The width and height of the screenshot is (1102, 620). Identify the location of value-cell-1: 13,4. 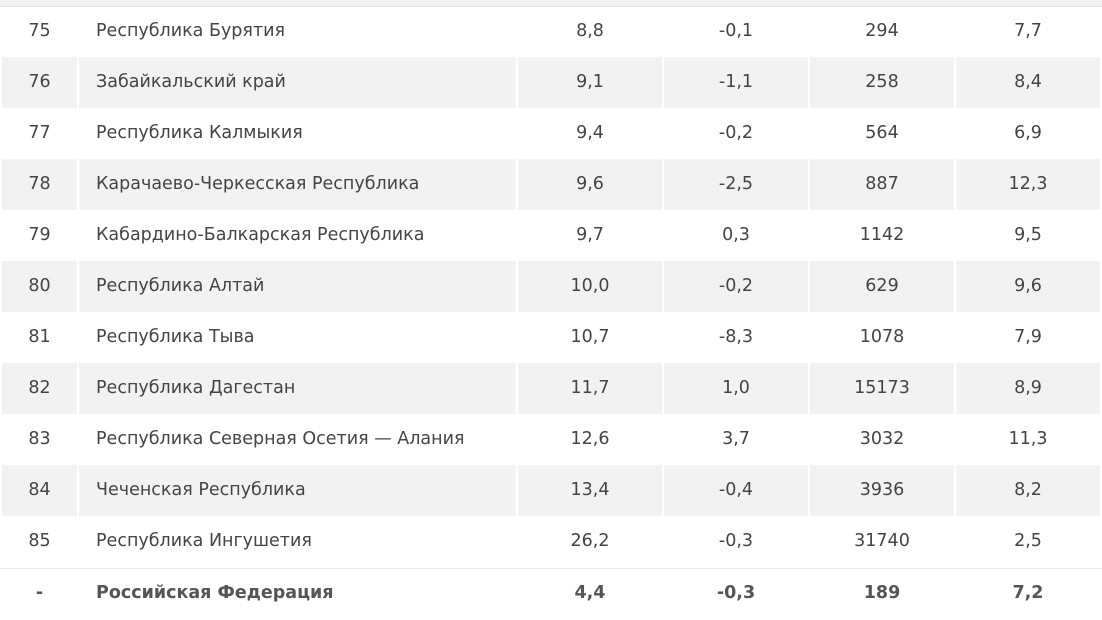
(590, 490).